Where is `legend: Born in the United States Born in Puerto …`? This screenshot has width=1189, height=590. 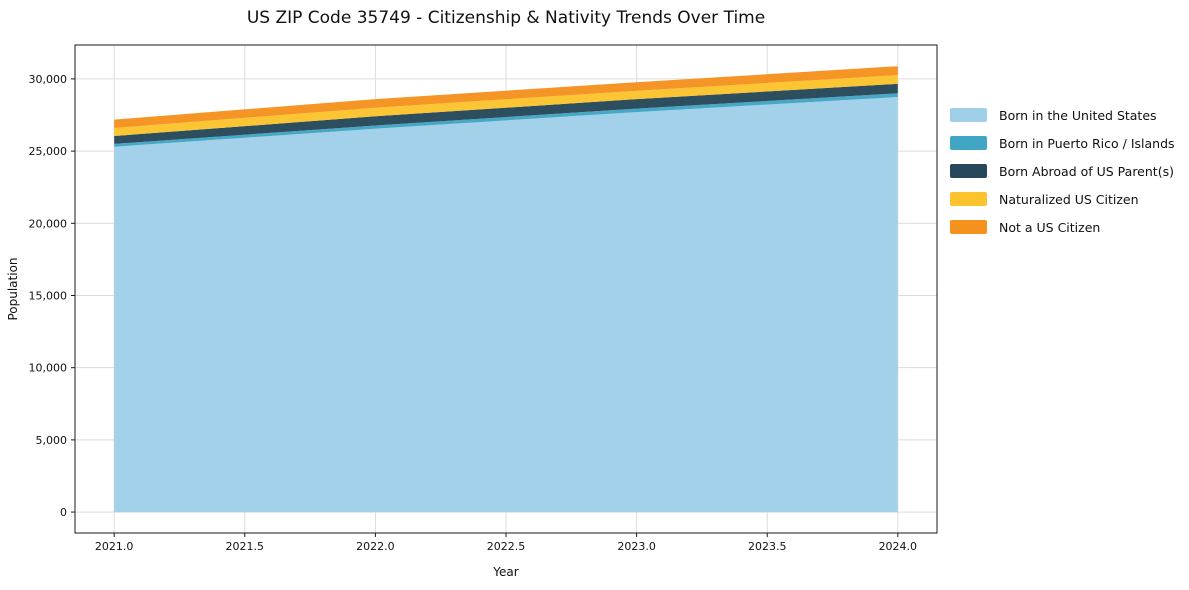 legend: Born in the United States Born in Puerto … is located at coordinates (1062, 171).